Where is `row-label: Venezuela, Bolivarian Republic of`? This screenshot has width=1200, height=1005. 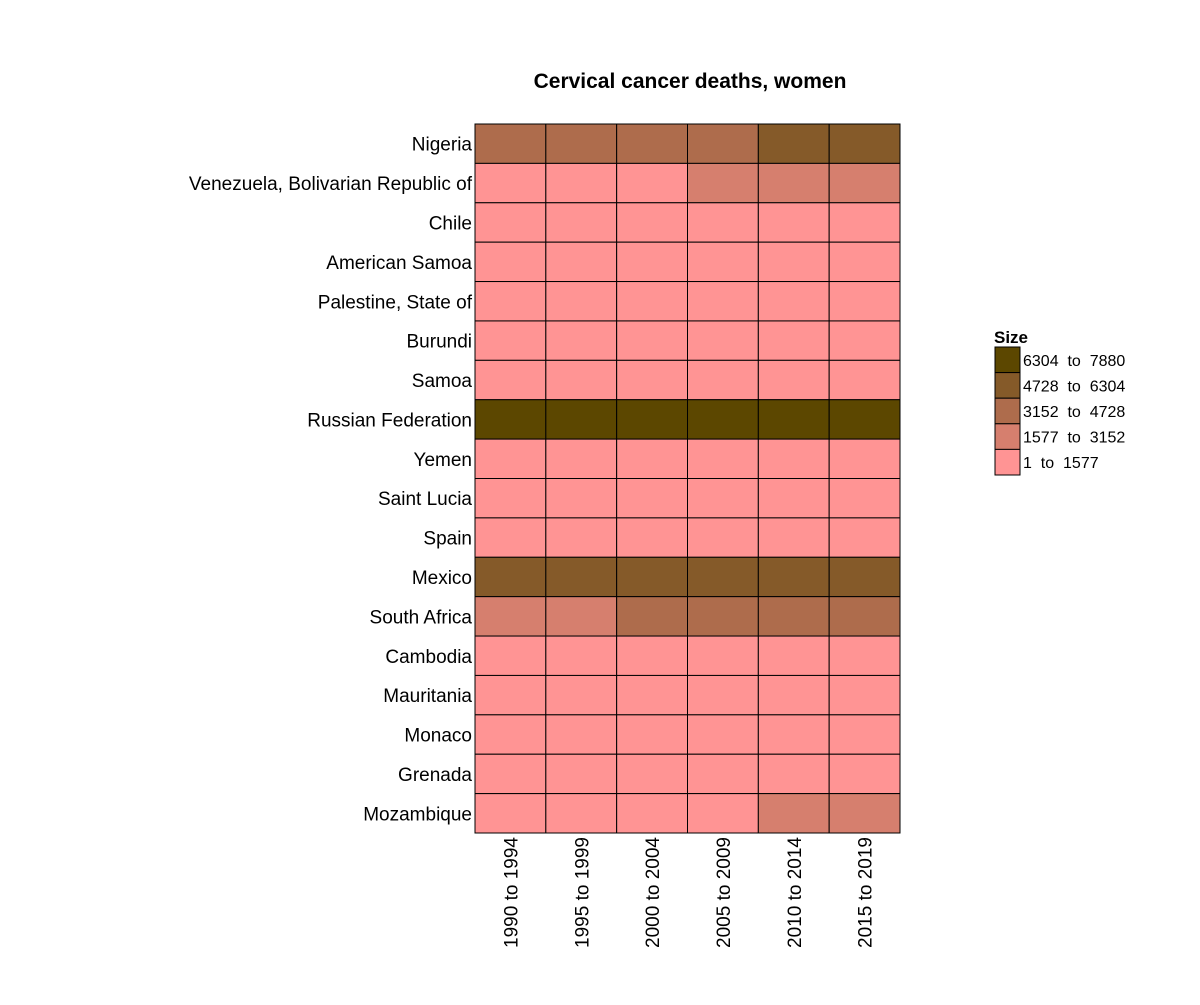 row-label: Venezuela, Bolivarian Republic of is located at coordinates (331, 184).